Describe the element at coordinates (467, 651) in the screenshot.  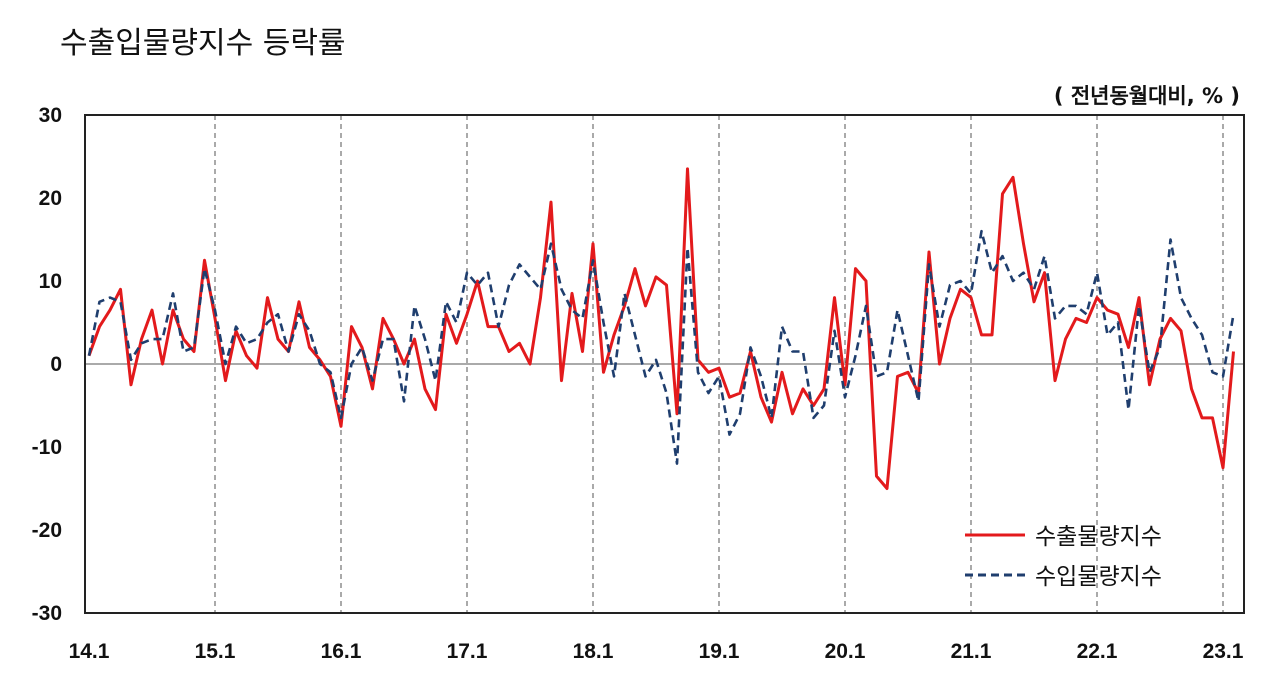
I see `x-tick-label: 17.1` at that location.